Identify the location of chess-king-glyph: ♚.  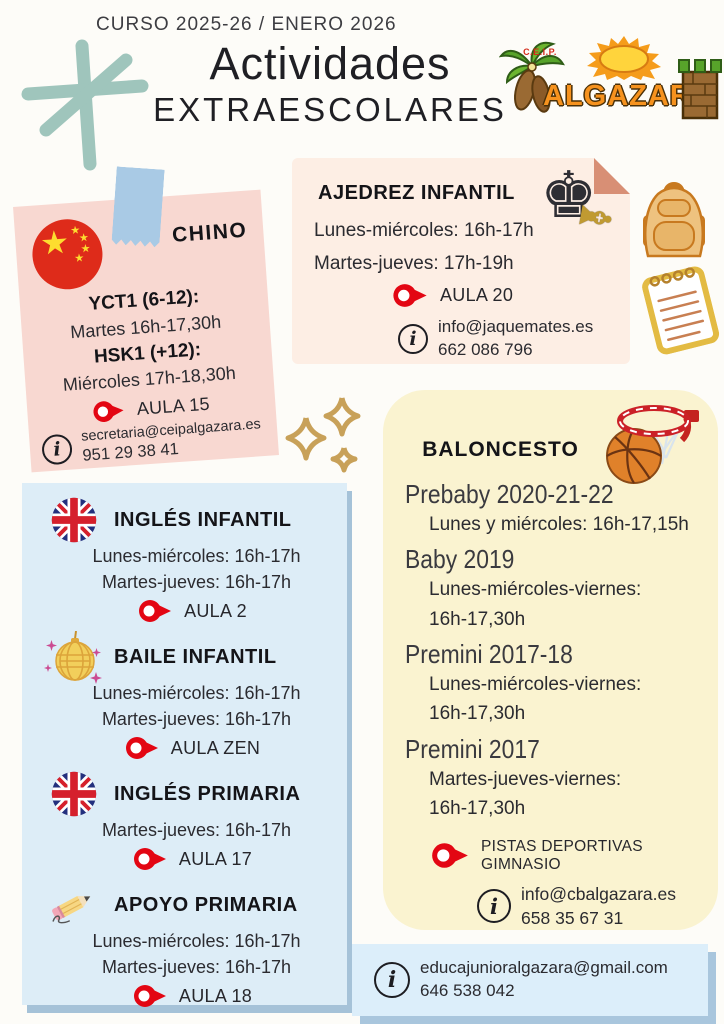
(569, 196).